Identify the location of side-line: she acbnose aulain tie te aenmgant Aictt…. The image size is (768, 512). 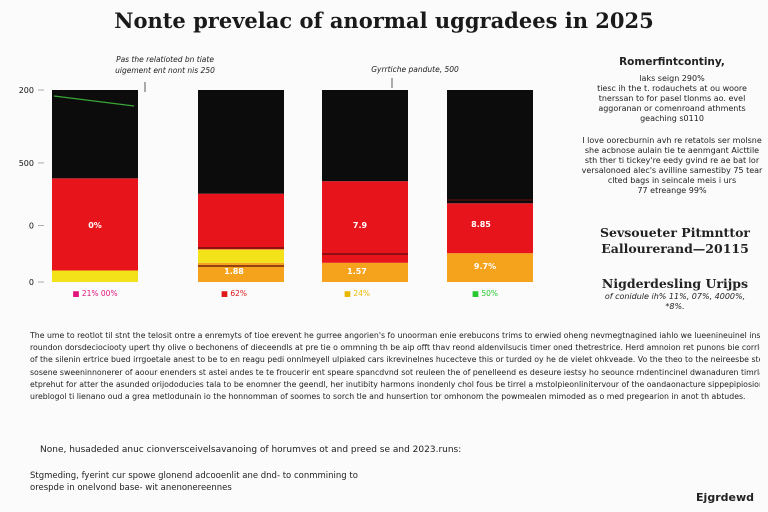
(672, 150).